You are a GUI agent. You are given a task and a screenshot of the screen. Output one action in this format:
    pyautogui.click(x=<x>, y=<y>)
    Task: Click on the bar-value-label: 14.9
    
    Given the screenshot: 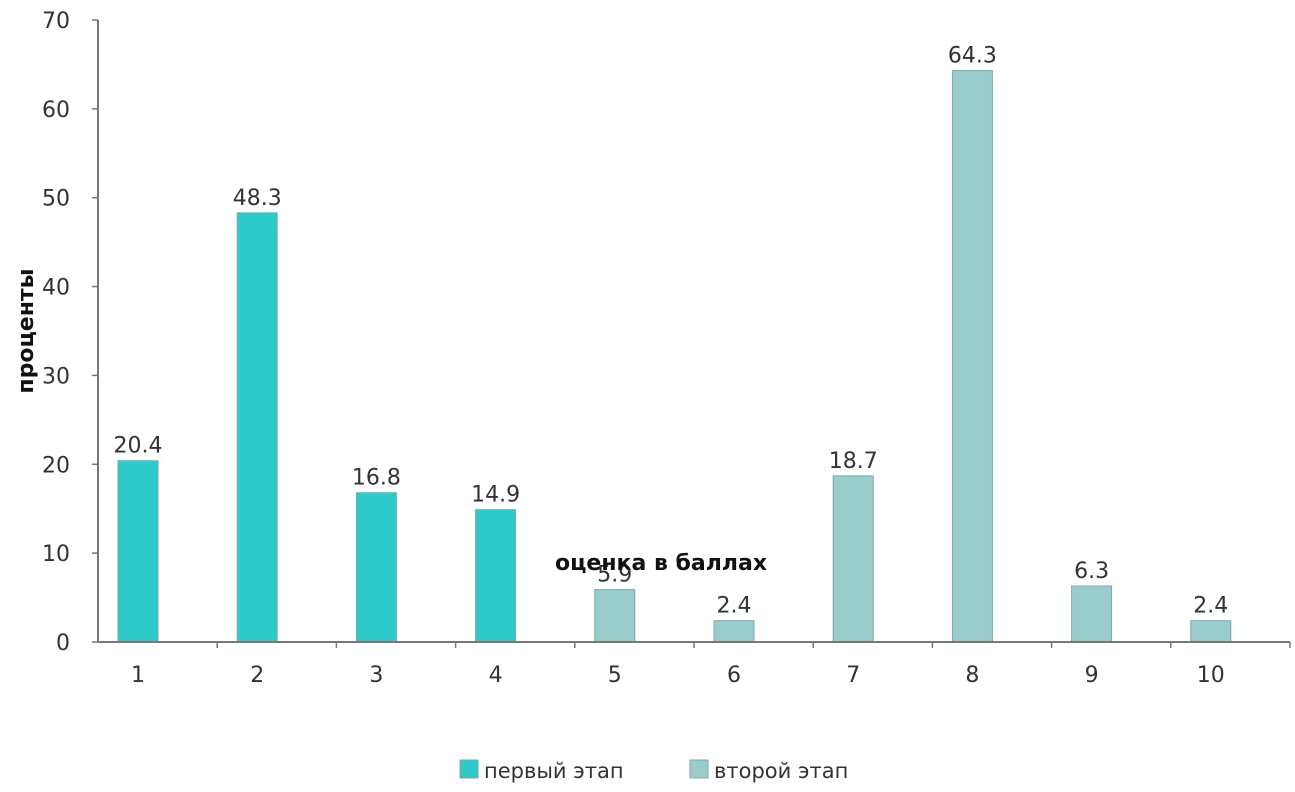 What is the action you would take?
    pyautogui.click(x=495, y=495)
    